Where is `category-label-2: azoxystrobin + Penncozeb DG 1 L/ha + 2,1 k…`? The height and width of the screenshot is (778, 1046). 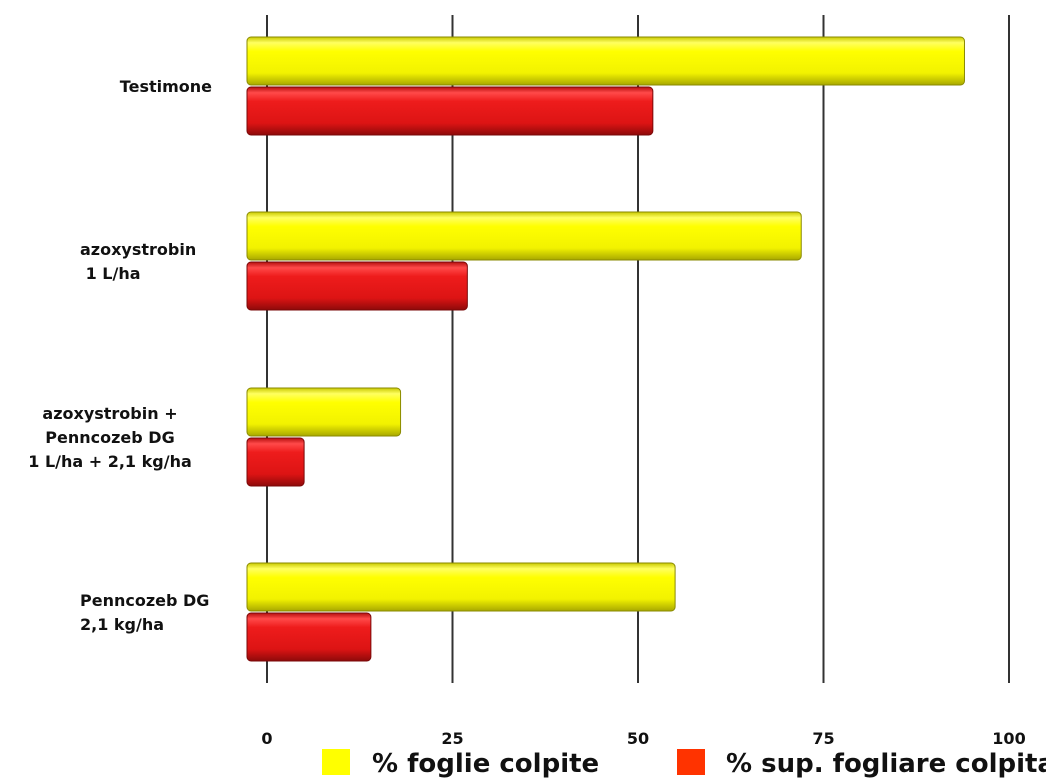
category-label-2: azoxystrobin + Penncozeb DG 1 L/ha + 2,1 k… is located at coordinates (110, 437).